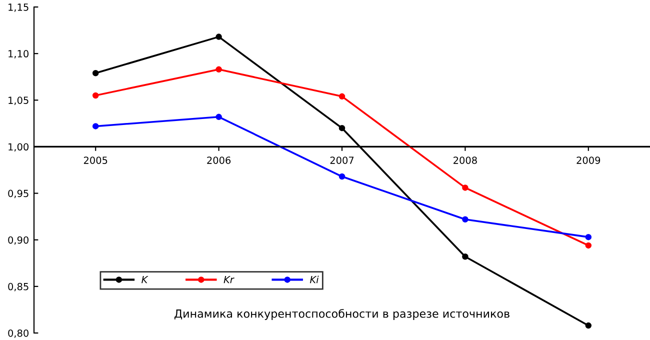  I want to click on legend-label: Ki, so click(314, 280).